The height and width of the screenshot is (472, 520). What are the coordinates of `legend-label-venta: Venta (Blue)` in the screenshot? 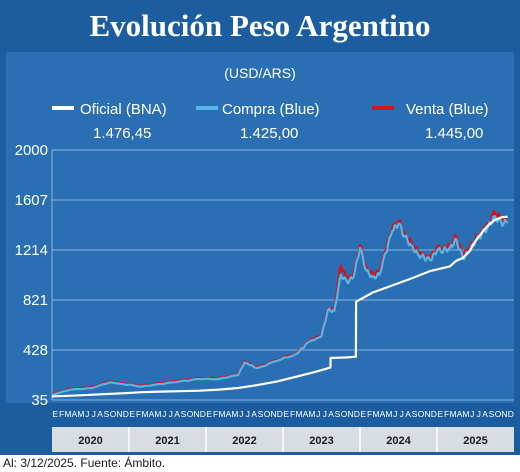 It's located at (447, 109).